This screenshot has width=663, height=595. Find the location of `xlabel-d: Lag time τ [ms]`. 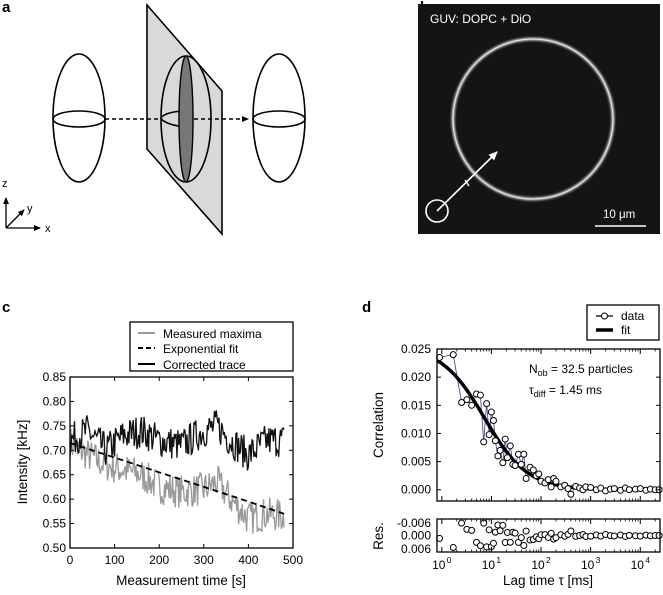

xlabel-d: Lag time τ [ms] is located at coordinates (548, 580).